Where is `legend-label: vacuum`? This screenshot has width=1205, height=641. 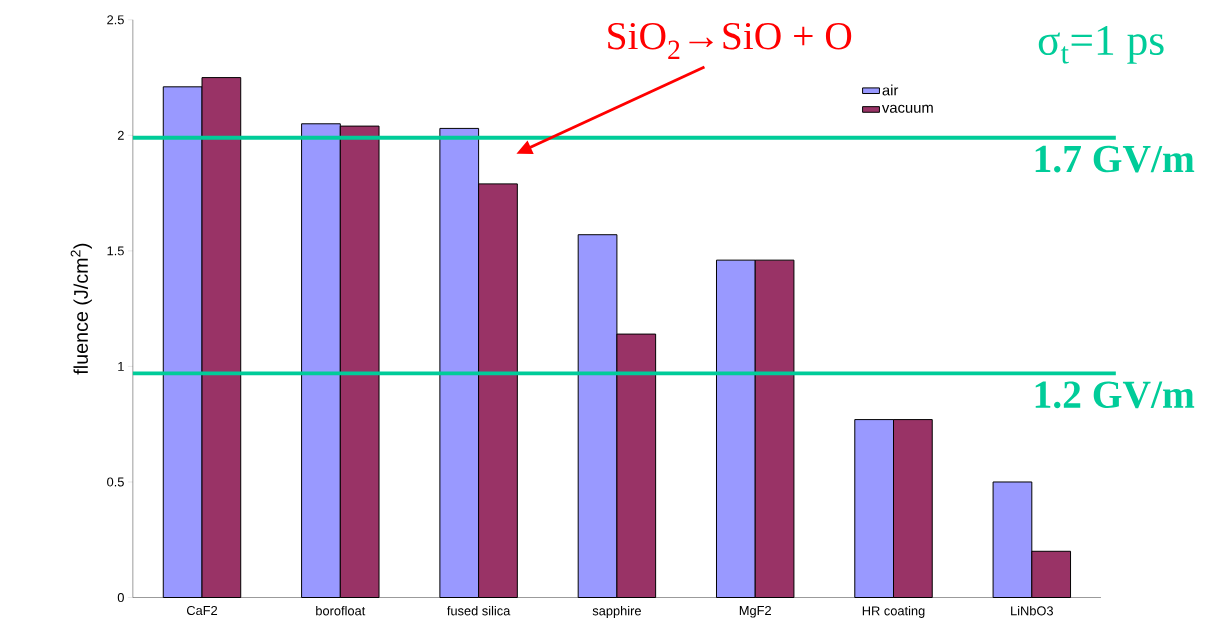
legend-label: vacuum is located at coordinates (907, 108).